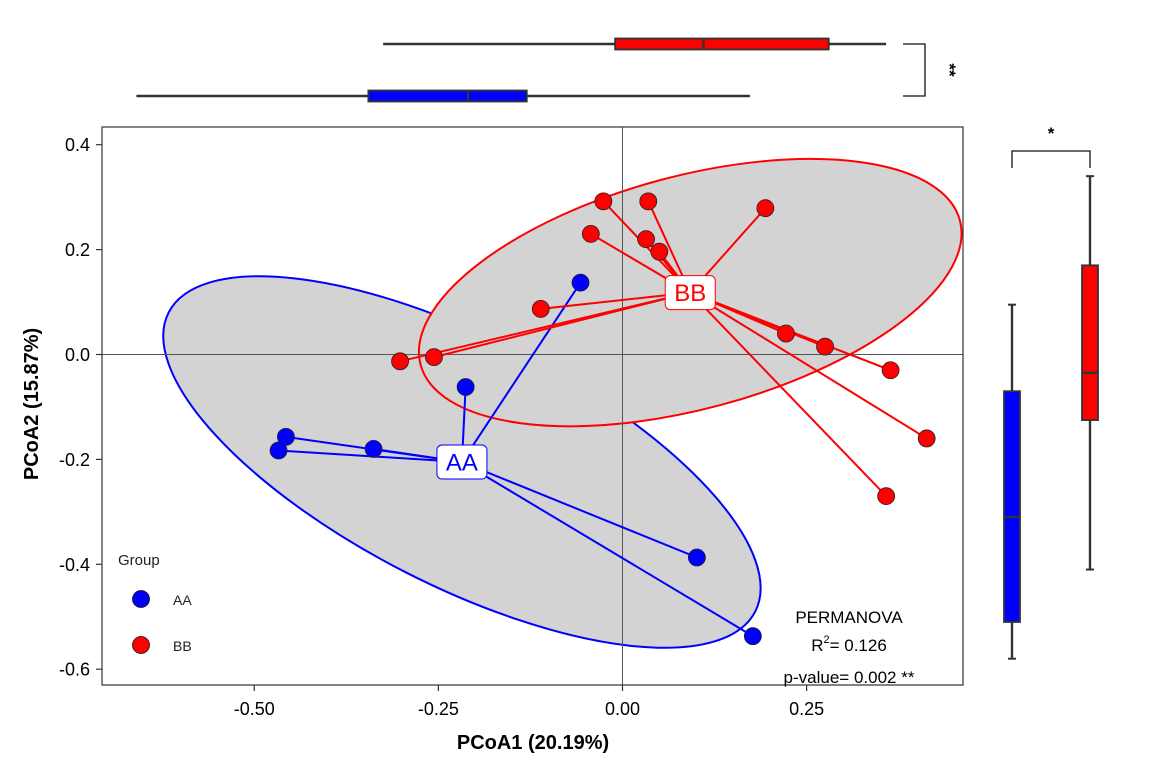 The image size is (1152, 768). I want to click on y-tick-label-1: 0.2, so click(77, 250).